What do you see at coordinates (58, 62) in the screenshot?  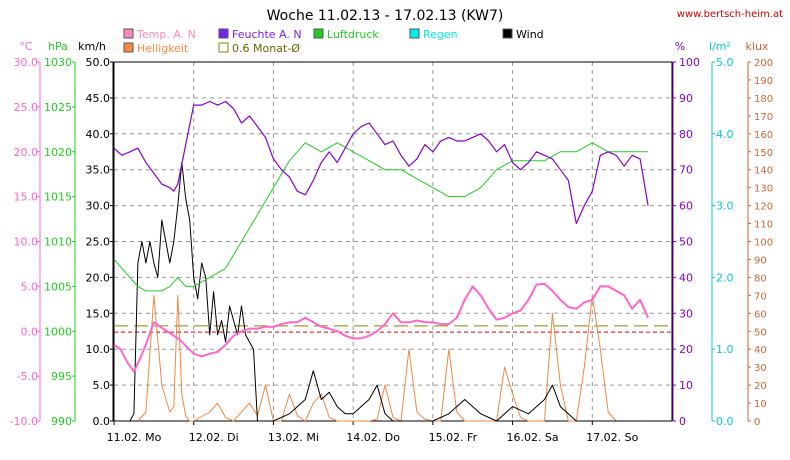 I see `pressure-axis-tick-label: 1030` at bounding box center [58, 62].